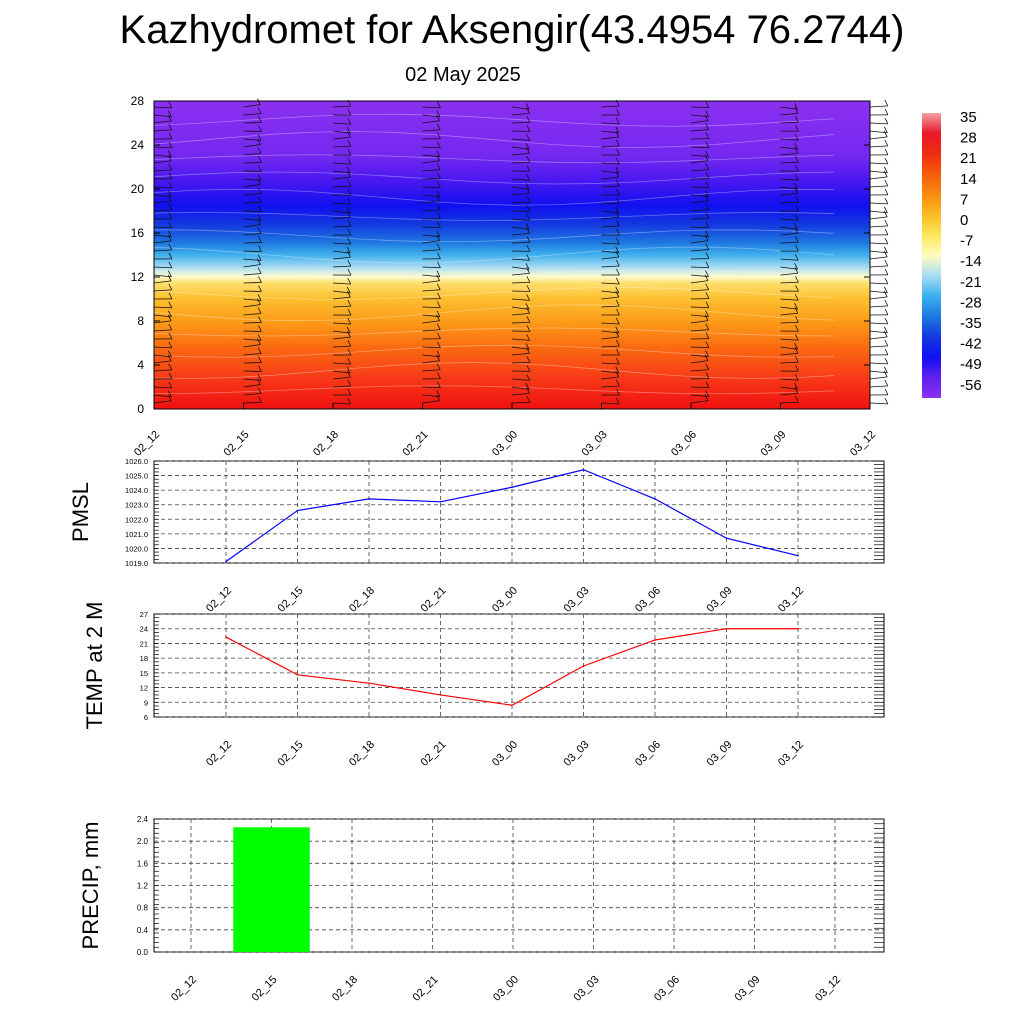 This screenshot has width=1024, height=1024. I want to click on y-axis-label: PRECIP, mm, so click(90, 886).